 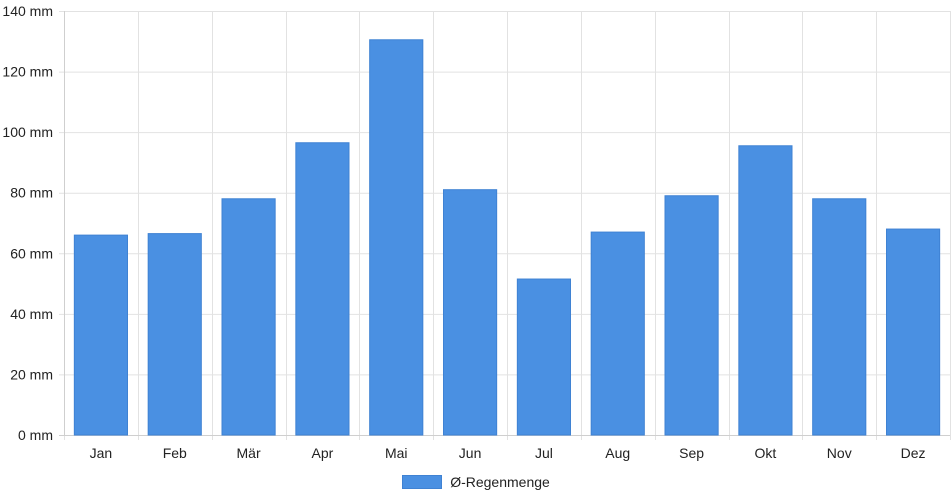 I want to click on bar-Mär, so click(x=248, y=317).